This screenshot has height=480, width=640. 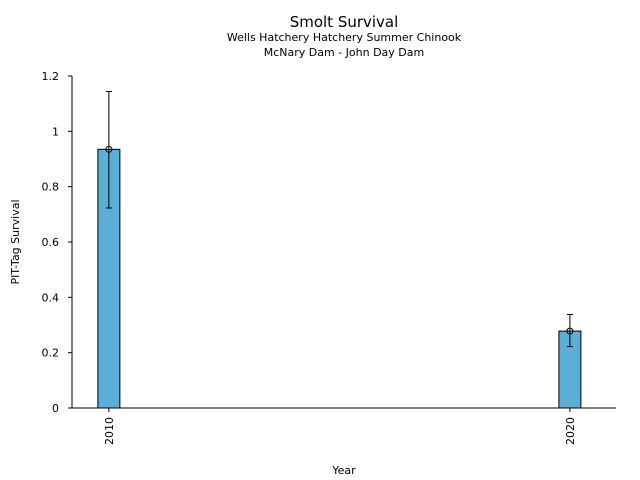 What do you see at coordinates (343, 470) in the screenshot?
I see `x-axis-label: Year` at bounding box center [343, 470].